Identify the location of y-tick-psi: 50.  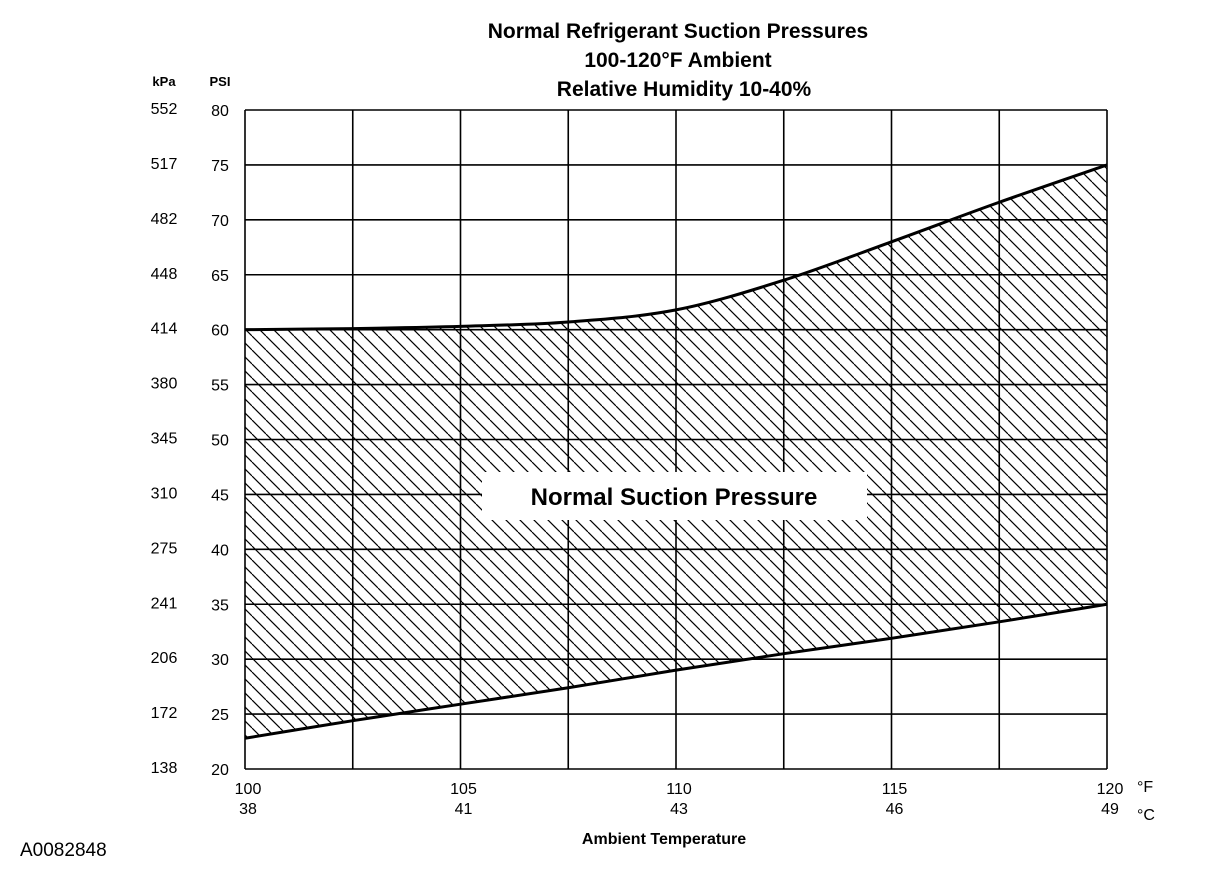
(220, 441).